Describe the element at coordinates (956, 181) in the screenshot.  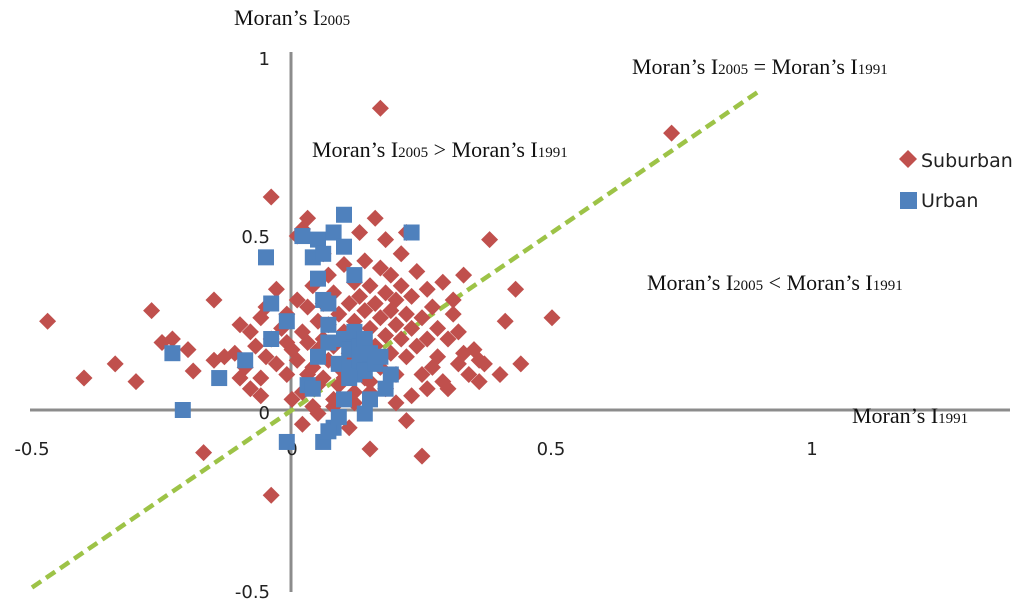
I see `legend: Suburban Urban` at that location.